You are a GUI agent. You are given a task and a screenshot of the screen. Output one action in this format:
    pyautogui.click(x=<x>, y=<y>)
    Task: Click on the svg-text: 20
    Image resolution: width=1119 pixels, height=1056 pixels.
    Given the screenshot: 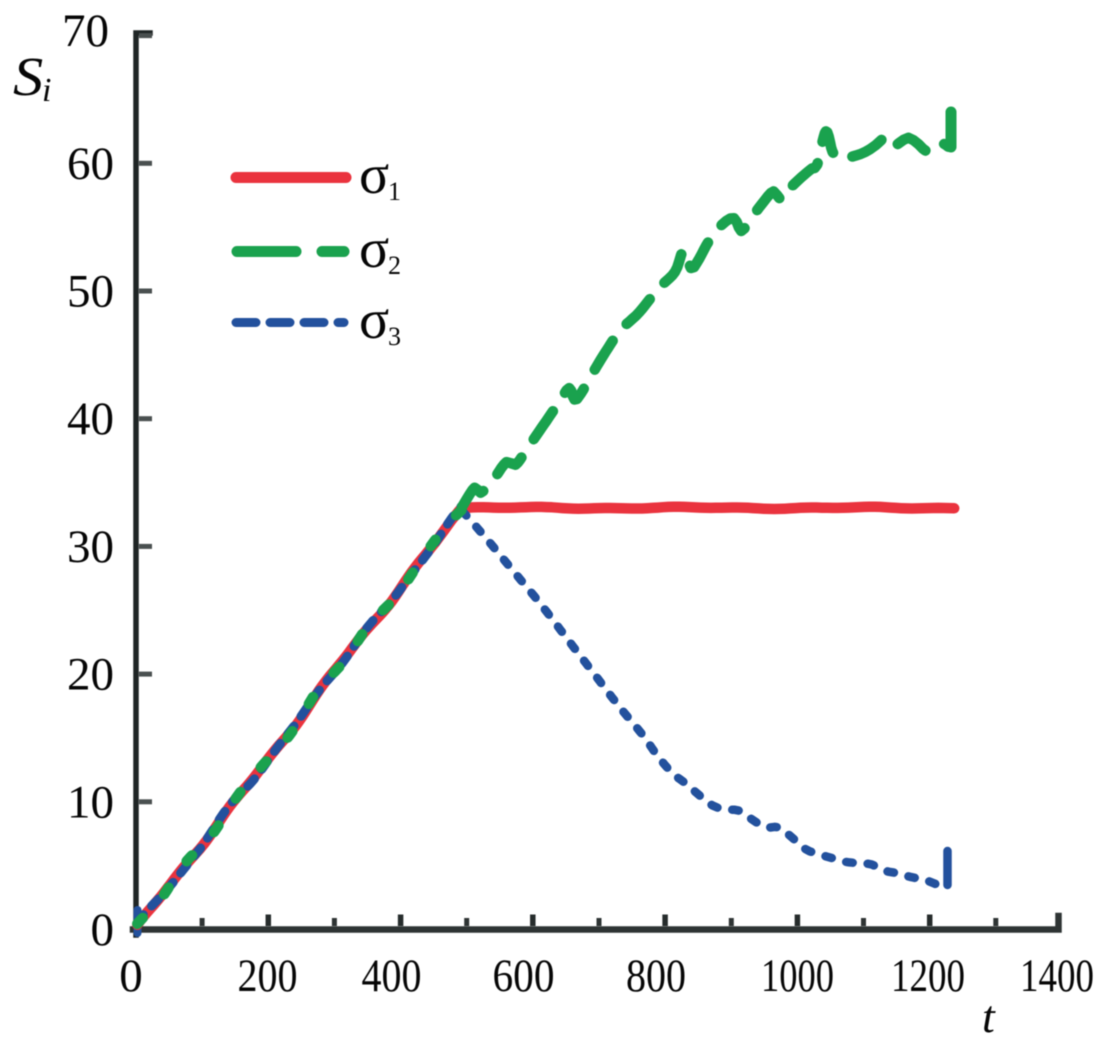 What is the action you would take?
    pyautogui.click(x=90, y=675)
    